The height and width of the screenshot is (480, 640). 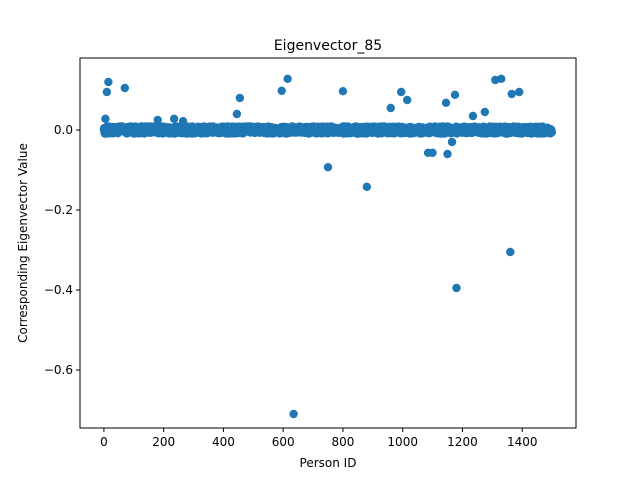 I want to click on x-tick-label: 600, so click(x=283, y=442).